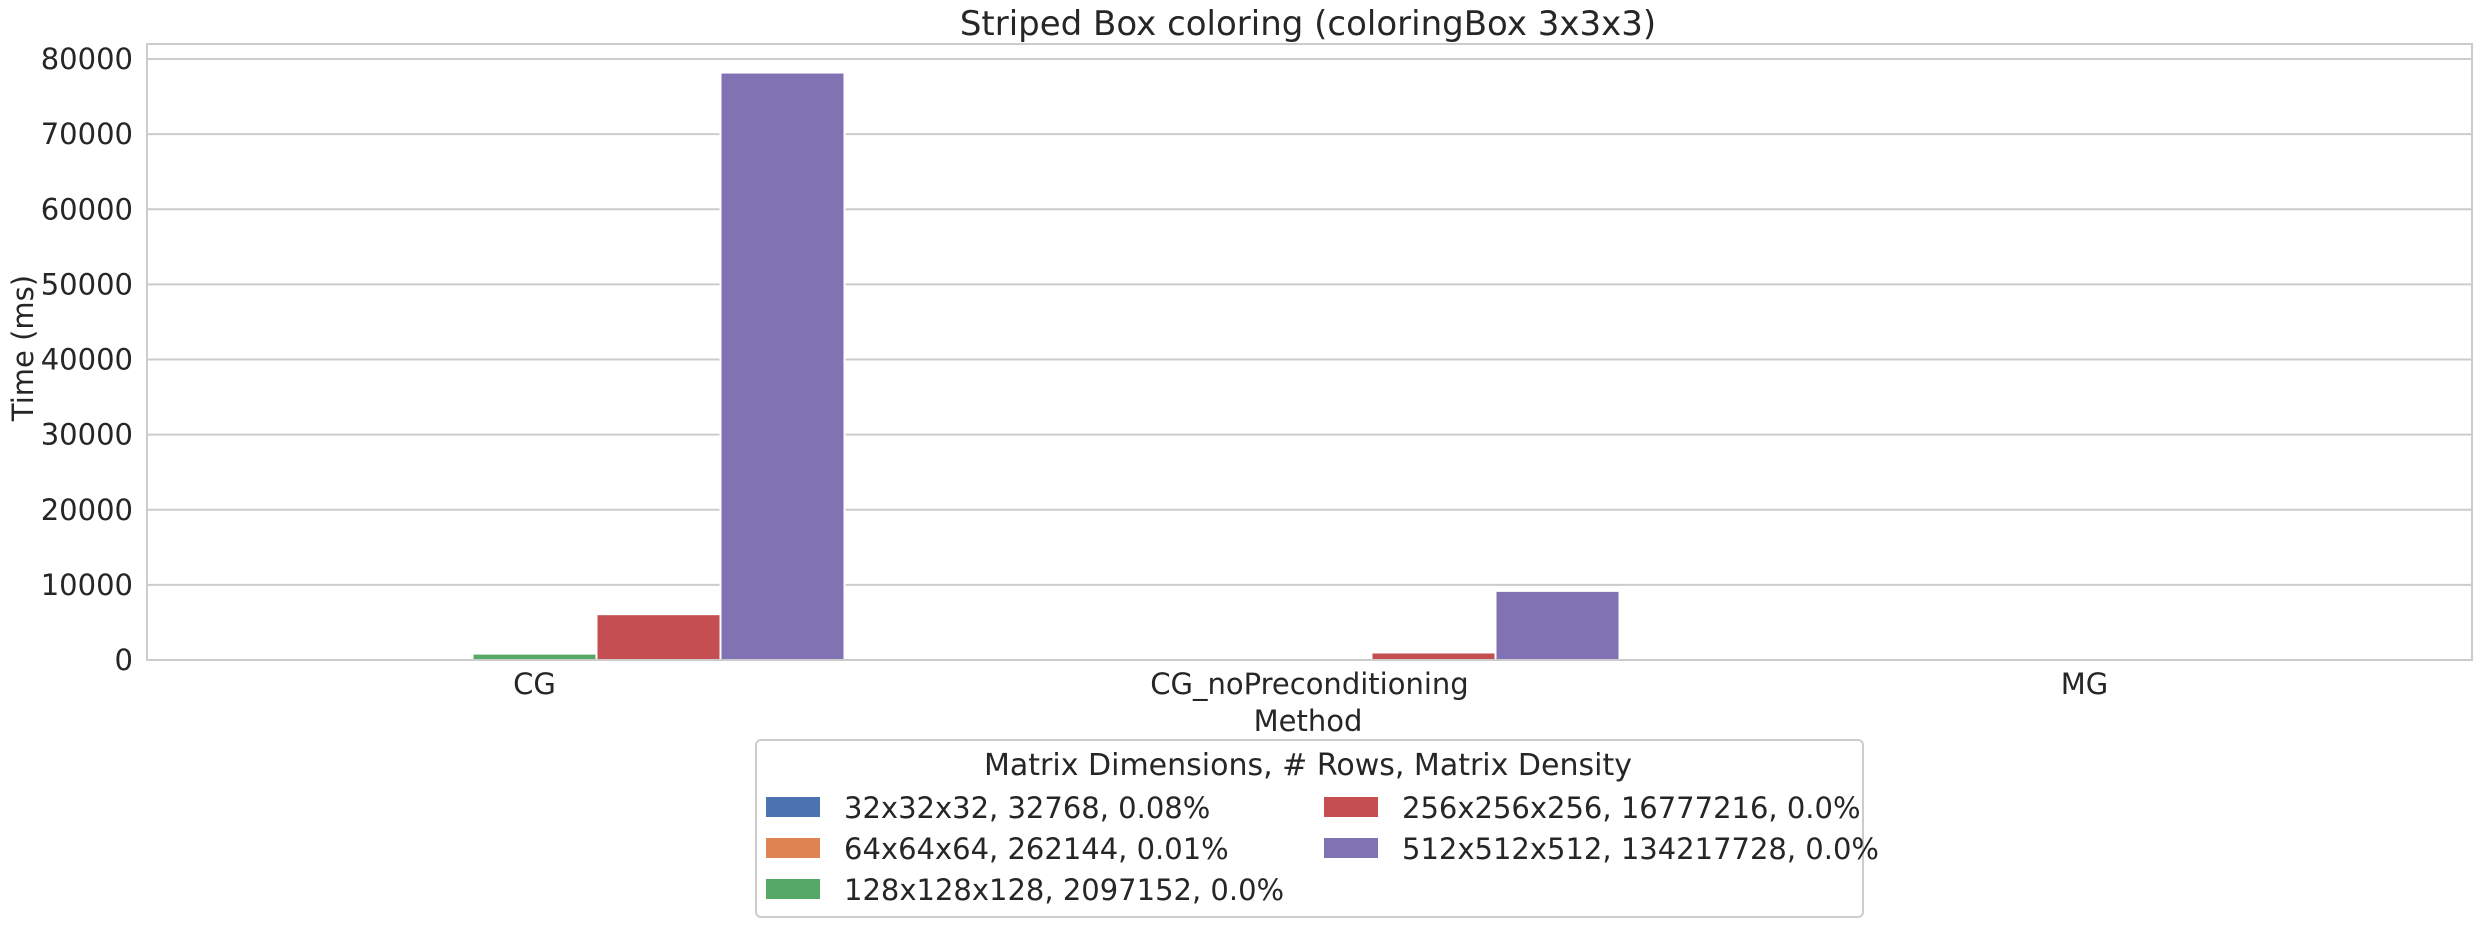 This screenshot has height=931, width=2481. What do you see at coordinates (1640, 849) in the screenshot?
I see `legend-label: 512x512x512, 134217728, 0.0%` at bounding box center [1640, 849].